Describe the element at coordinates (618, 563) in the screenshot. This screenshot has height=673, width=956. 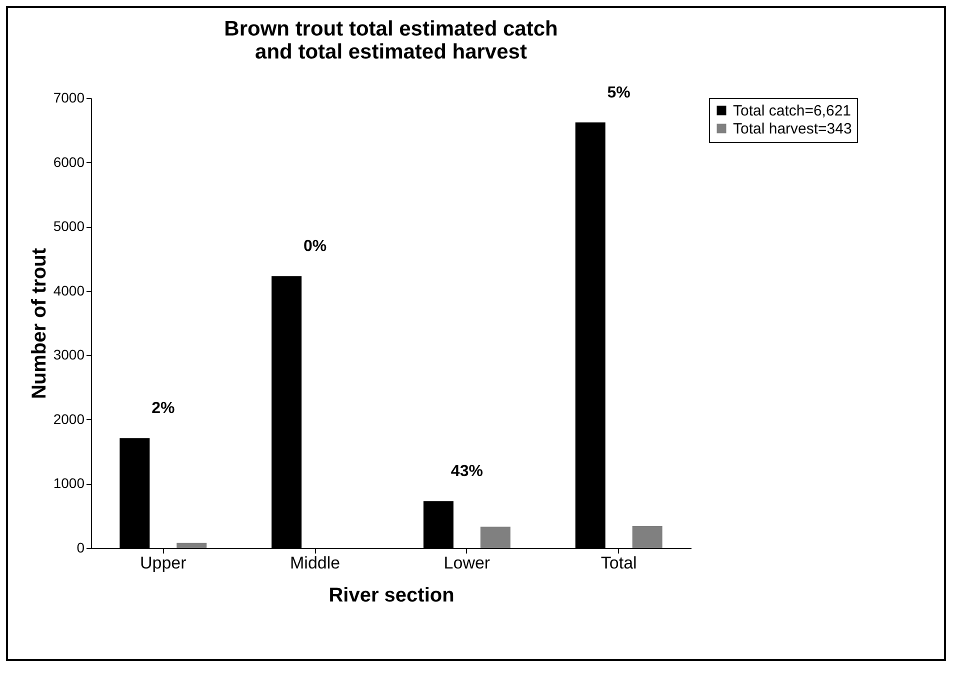
I see `x-tick-label: Total` at that location.